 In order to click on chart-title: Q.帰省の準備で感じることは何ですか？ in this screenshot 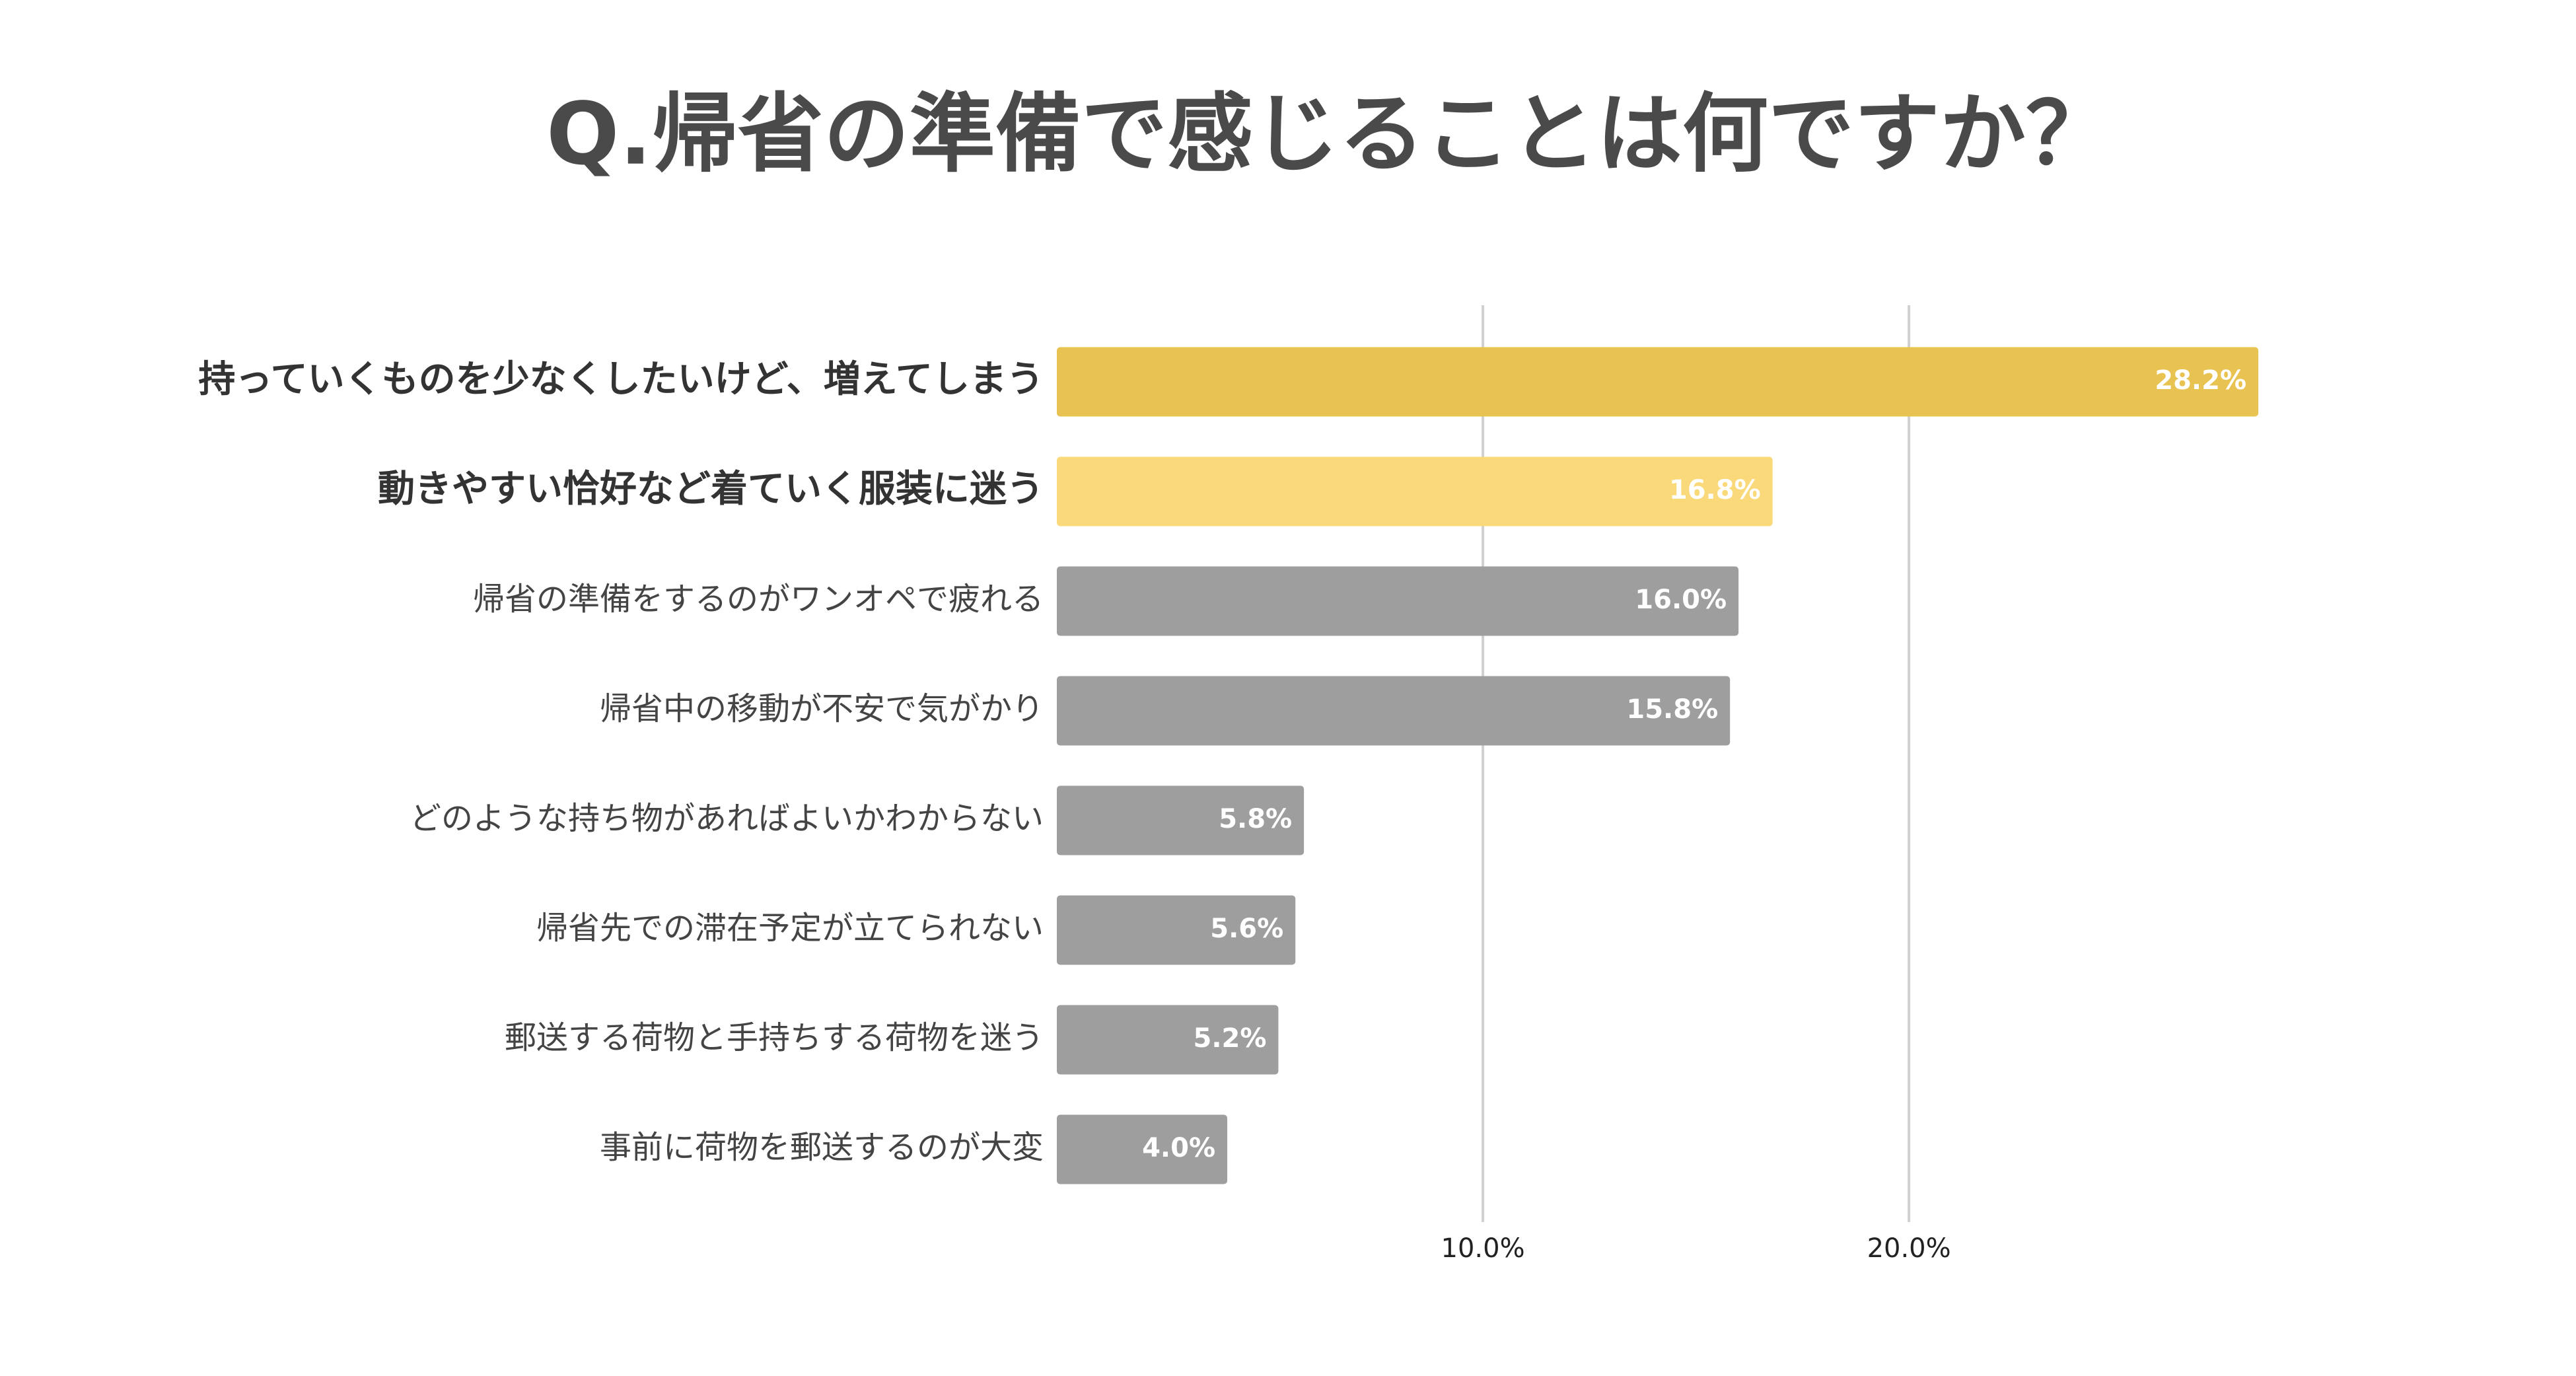, I will do `click(1329, 134)`.